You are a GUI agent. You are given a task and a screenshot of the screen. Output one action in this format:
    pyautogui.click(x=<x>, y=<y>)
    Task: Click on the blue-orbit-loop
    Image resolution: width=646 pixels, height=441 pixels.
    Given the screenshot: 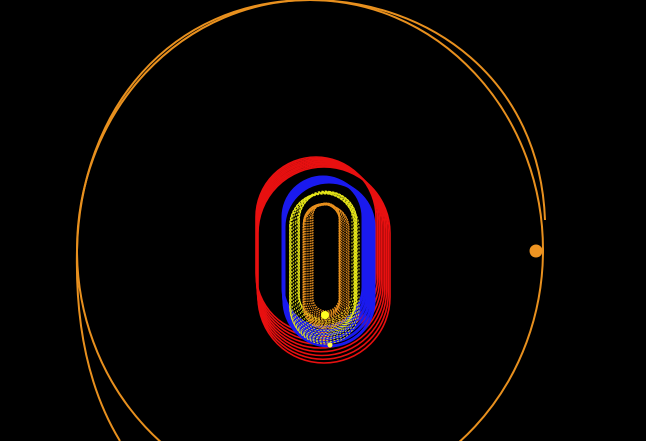 What is the action you would take?
    pyautogui.click(x=329, y=264)
    